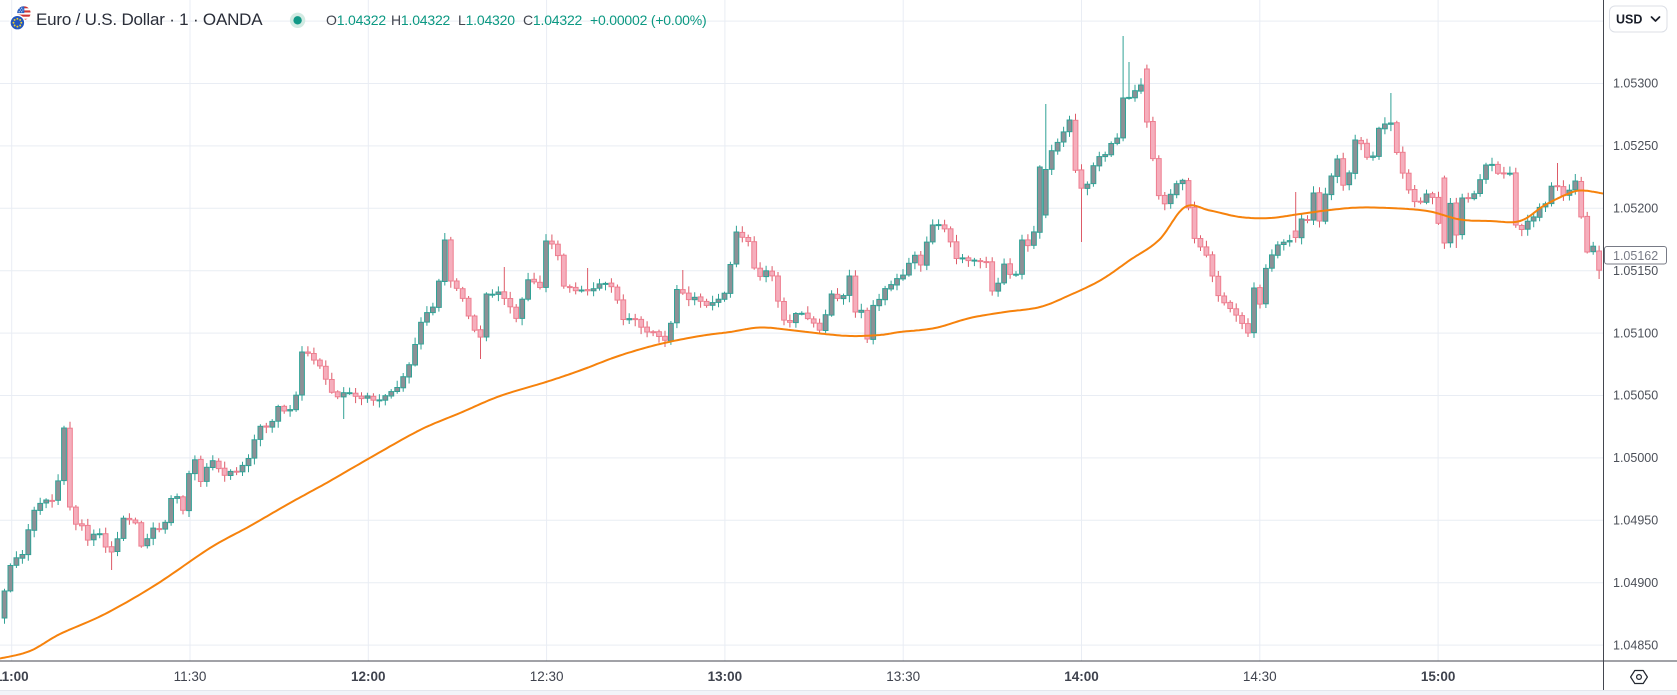 This screenshot has height=695, width=1677. What do you see at coordinates (1438, 676) in the screenshot?
I see `svg-text: 15:00` at bounding box center [1438, 676].